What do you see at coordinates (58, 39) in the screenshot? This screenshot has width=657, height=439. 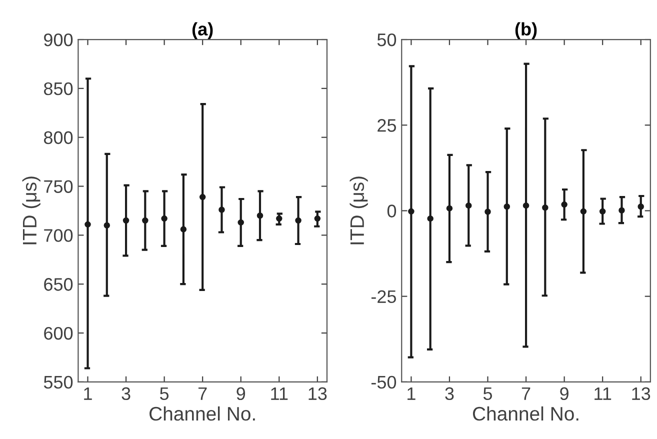 I see `y-tick-label: 900` at bounding box center [58, 39].